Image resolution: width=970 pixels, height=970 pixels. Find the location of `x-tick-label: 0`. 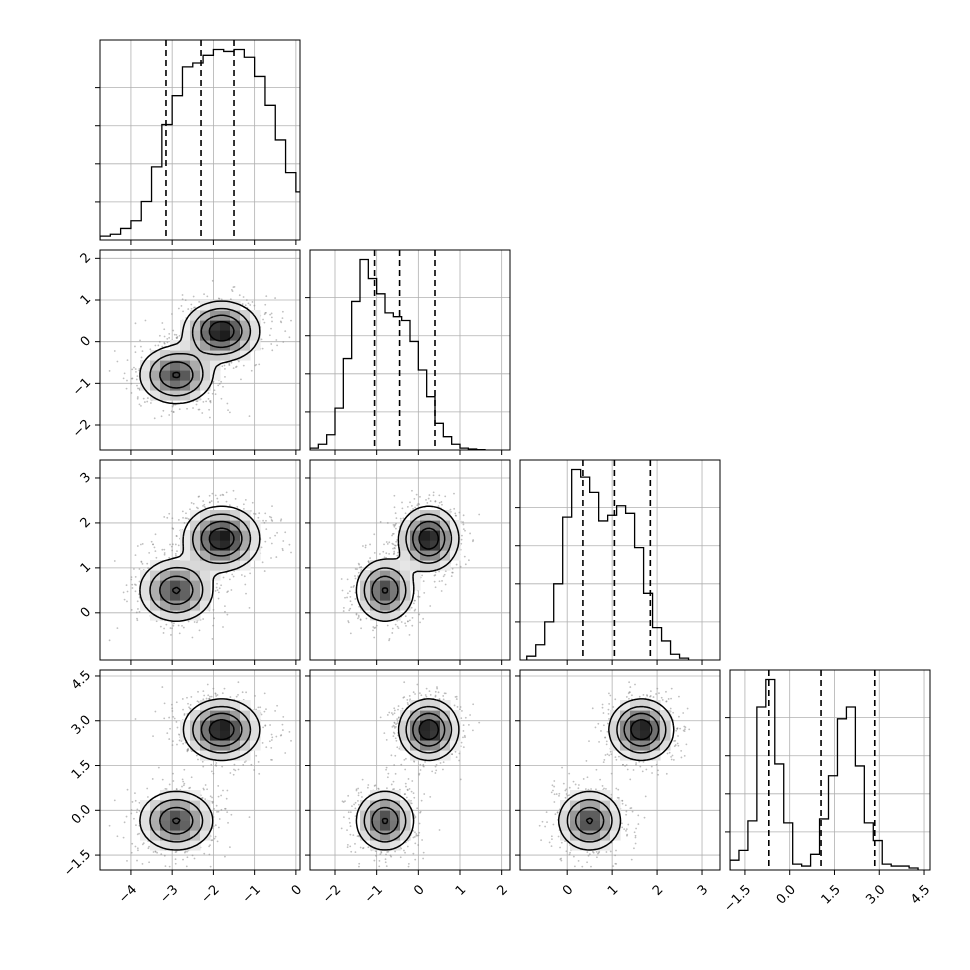

x-tick-label: 0 is located at coordinates (568, 890).